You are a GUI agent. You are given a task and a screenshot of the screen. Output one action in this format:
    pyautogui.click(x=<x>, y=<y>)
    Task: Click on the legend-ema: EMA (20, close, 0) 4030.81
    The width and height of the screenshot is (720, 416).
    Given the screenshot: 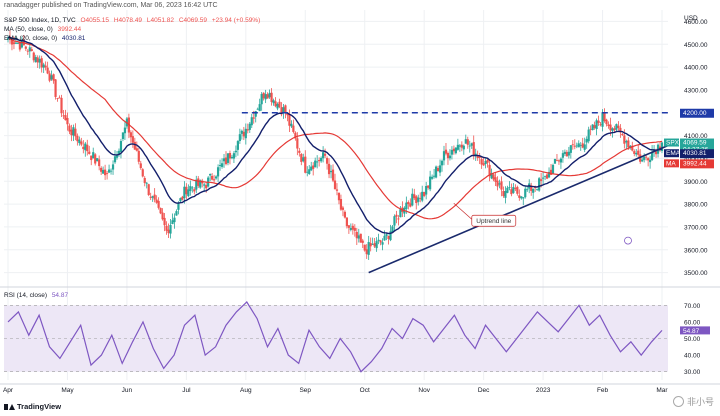 What is the action you would take?
    pyautogui.click(x=44, y=38)
    